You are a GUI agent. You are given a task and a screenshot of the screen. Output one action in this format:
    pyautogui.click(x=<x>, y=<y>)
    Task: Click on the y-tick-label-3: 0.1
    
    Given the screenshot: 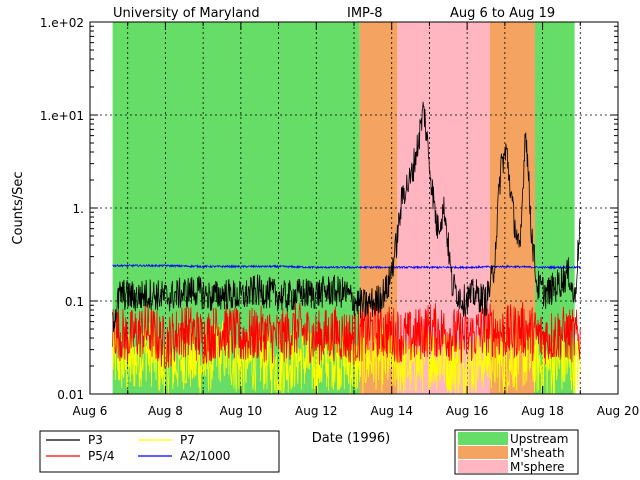 What is the action you would take?
    pyautogui.click(x=74, y=302)
    